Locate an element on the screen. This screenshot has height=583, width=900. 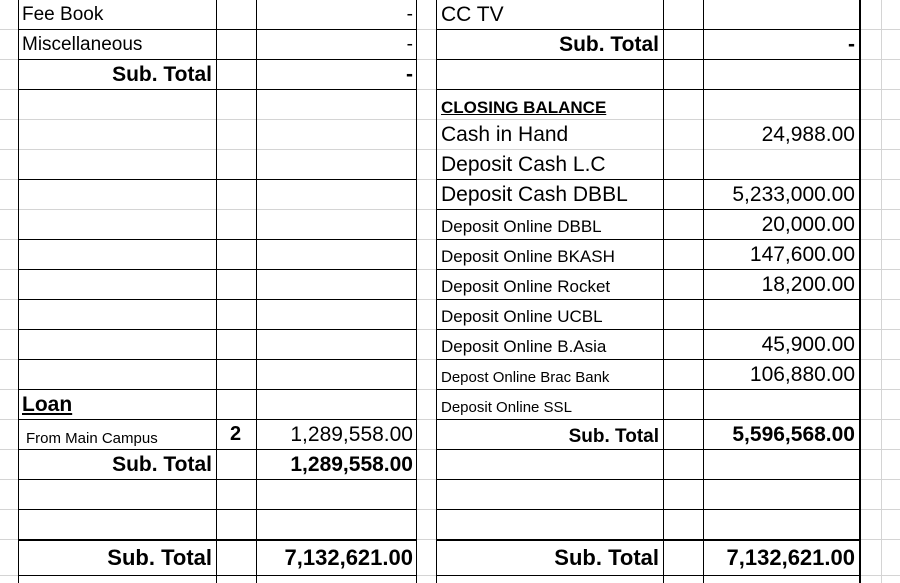
closing-subtotal-amount: 5,596,568.00 is located at coordinates (793, 434).